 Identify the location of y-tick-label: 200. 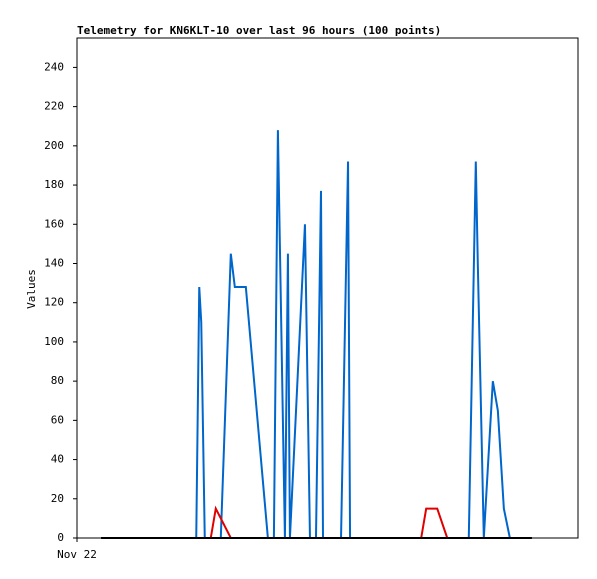
(54, 145).